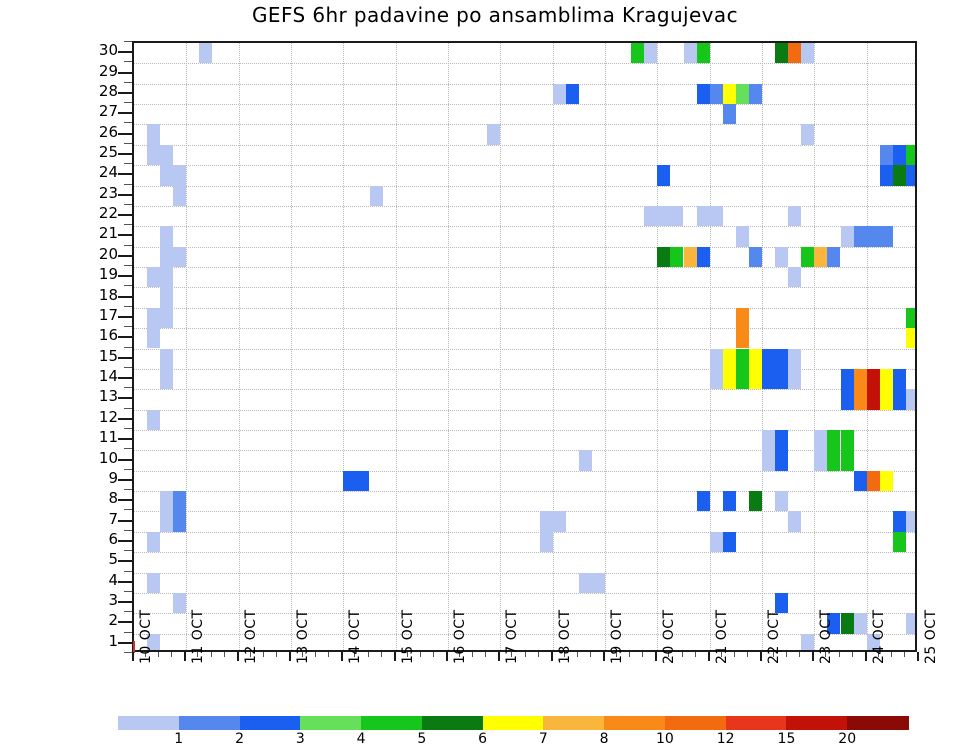 This screenshot has height=747, width=960. Describe the element at coordinates (108, 172) in the screenshot. I see `y-axis-tick-label: 24` at that location.